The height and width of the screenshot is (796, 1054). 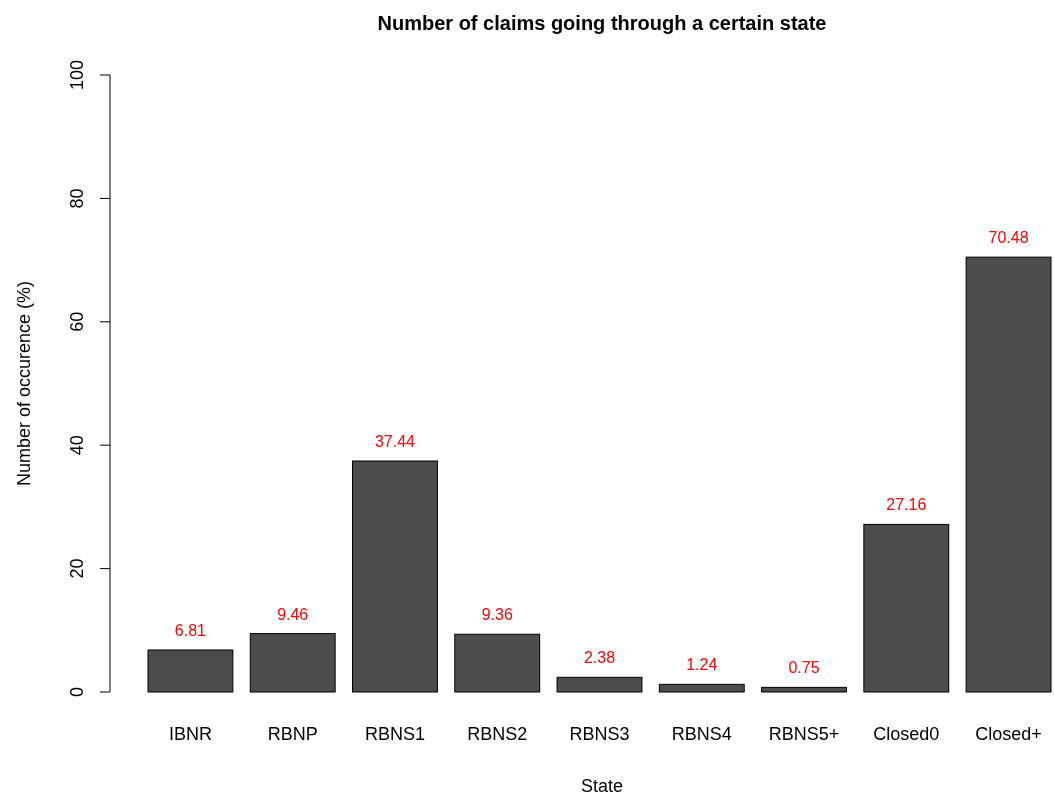 I want to click on y-axis-title: Number of occurence (%), so click(x=24, y=383).